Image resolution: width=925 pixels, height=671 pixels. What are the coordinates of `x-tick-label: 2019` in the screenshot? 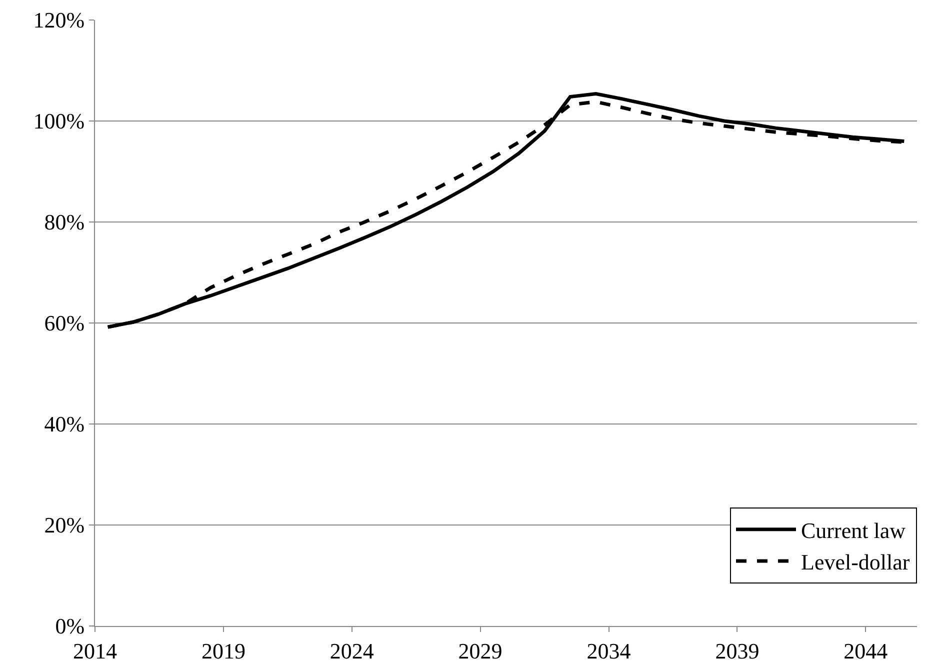 It's located at (223, 651).